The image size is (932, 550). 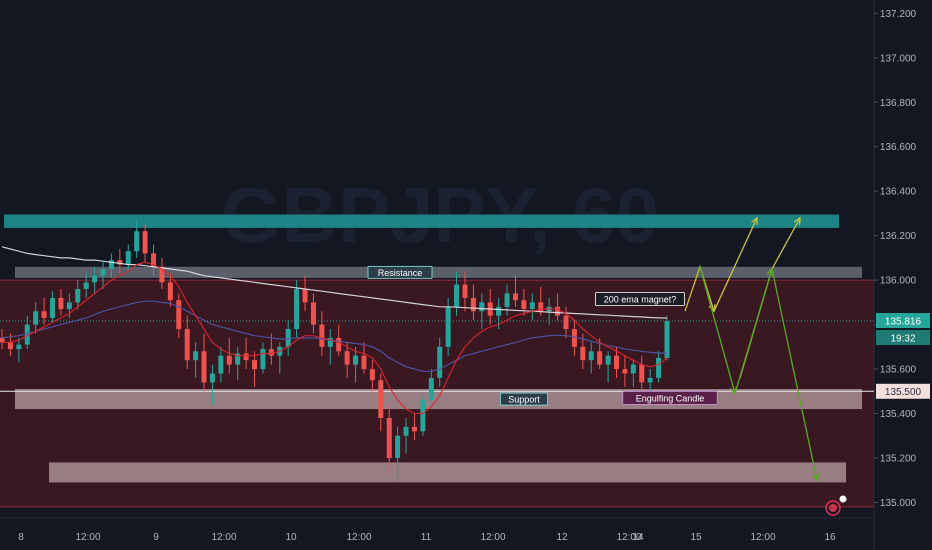 I want to click on resistance-zone, so click(x=438, y=272).